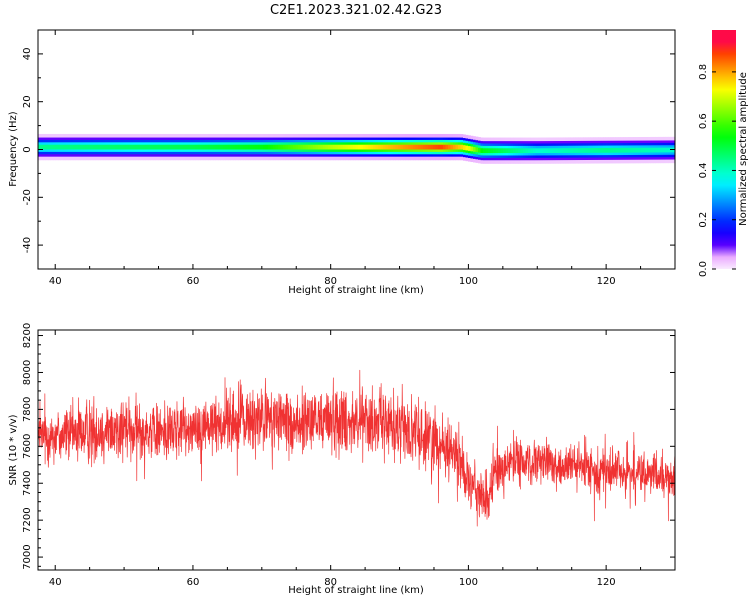 The height and width of the screenshot is (600, 750). Describe the element at coordinates (27, 446) in the screenshot. I see `snr-y-tick-label: 7600` at that location.